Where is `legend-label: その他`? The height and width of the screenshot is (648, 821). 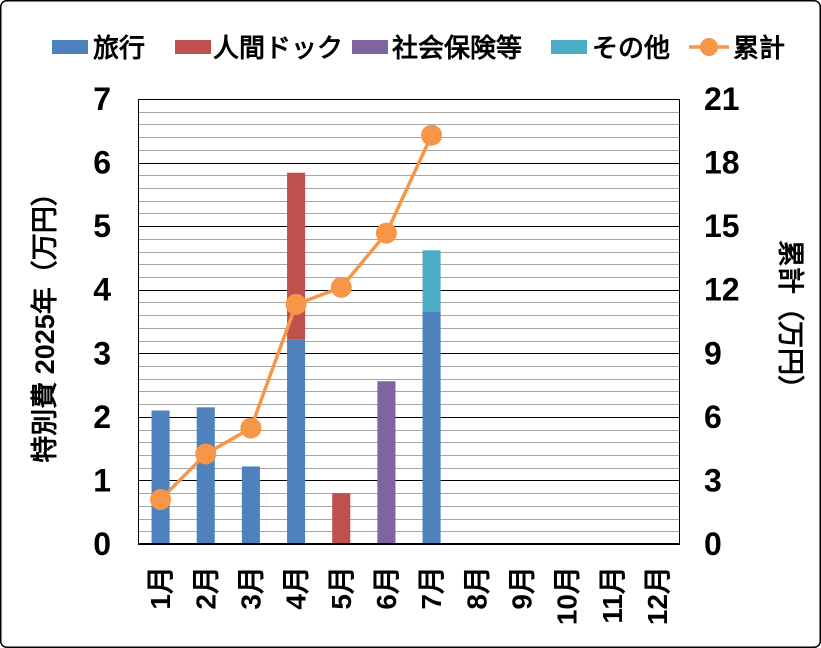 legend-label: その他 is located at coordinates (631, 48).